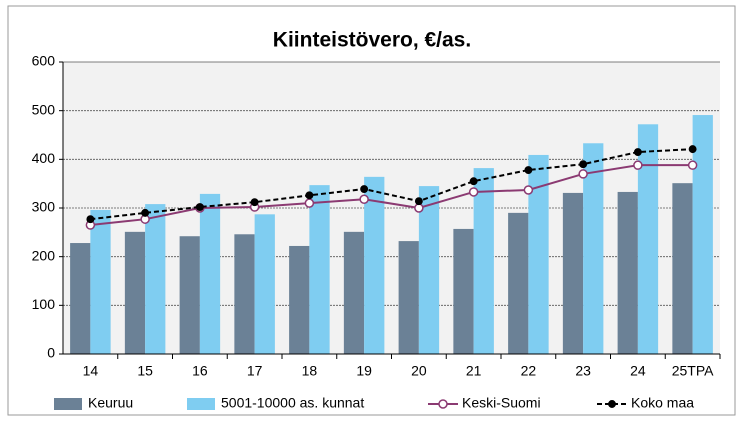 The image size is (751, 421). Describe the element at coordinates (529, 371) in the screenshot. I see `x-tick-label: 22` at that location.